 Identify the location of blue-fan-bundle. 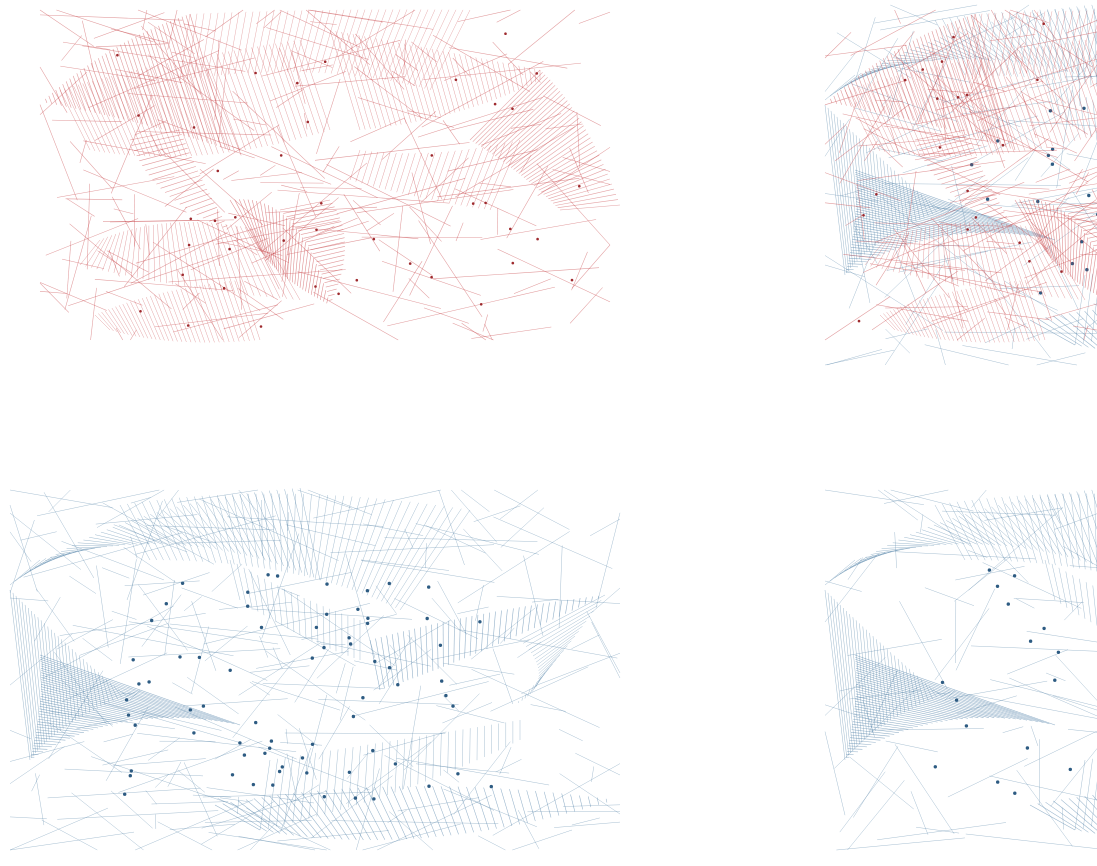
(411, 813).